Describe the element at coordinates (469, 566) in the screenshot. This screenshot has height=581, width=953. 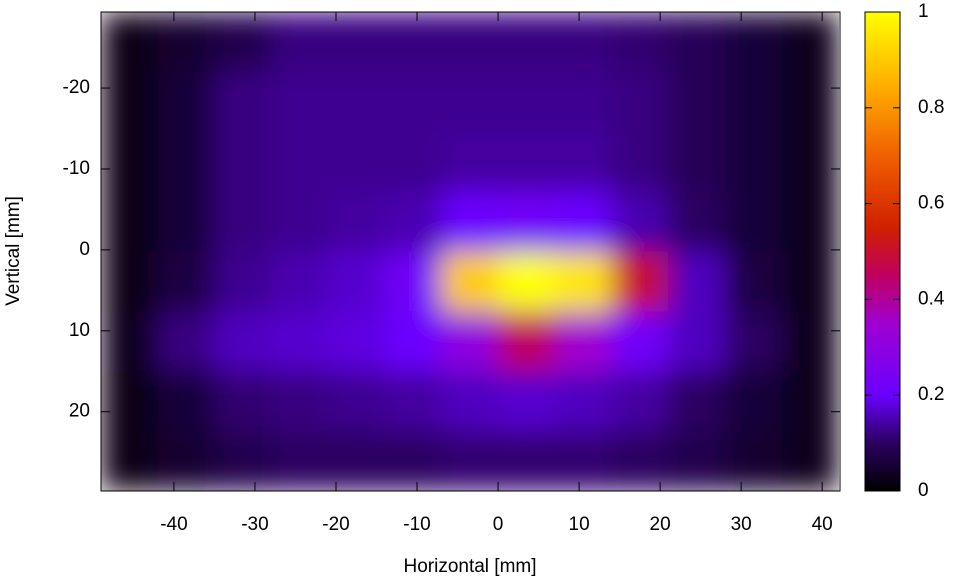
I see `x-axis-label: Horizontal [mm]` at that location.